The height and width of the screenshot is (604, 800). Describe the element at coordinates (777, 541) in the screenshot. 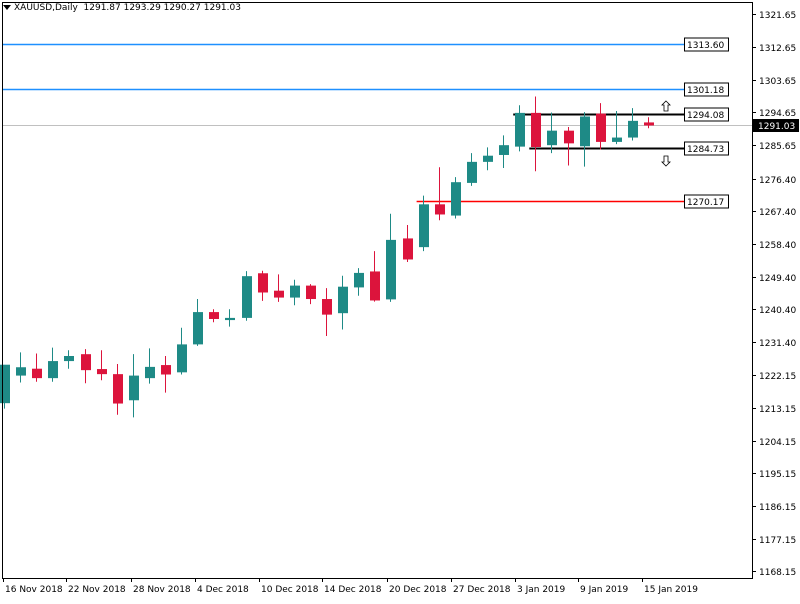

I see `y-tick-label: 1177.15` at that location.